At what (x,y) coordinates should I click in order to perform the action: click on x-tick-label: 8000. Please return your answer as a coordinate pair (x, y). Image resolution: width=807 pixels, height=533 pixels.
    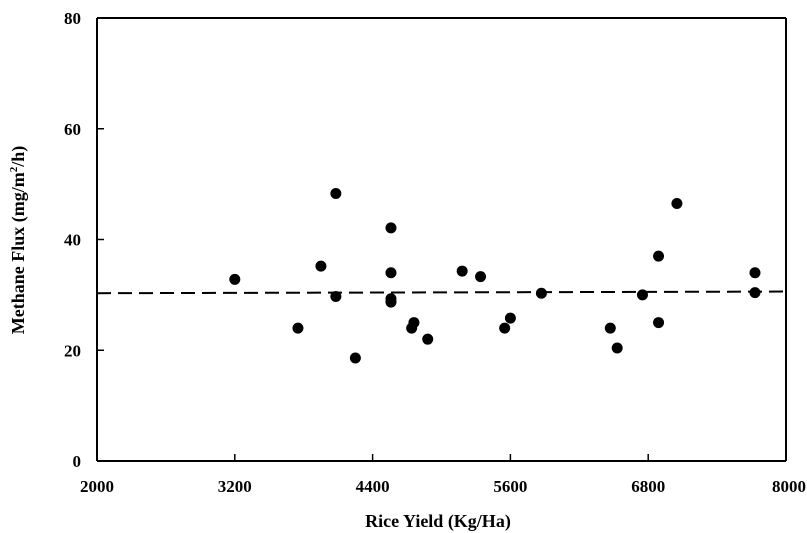
    Looking at the image, I should click on (789, 486).